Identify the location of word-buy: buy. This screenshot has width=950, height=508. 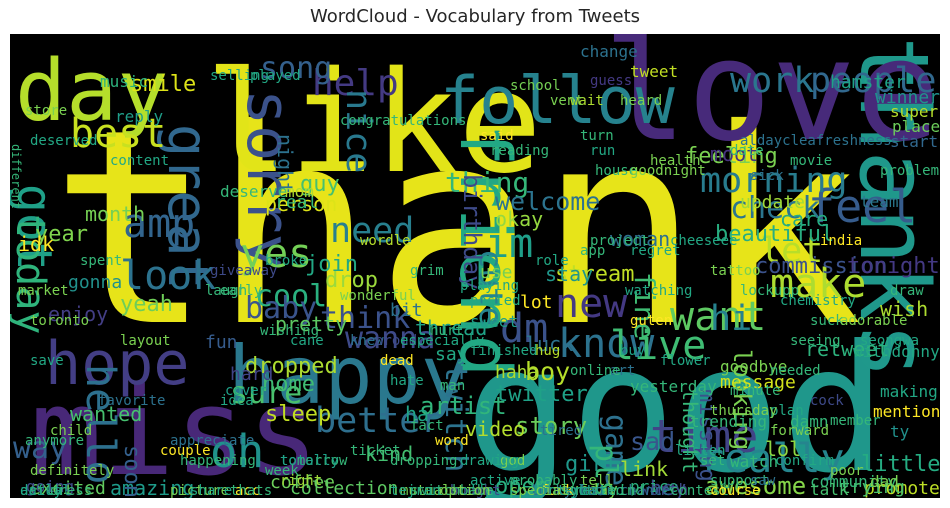
(633, 351).